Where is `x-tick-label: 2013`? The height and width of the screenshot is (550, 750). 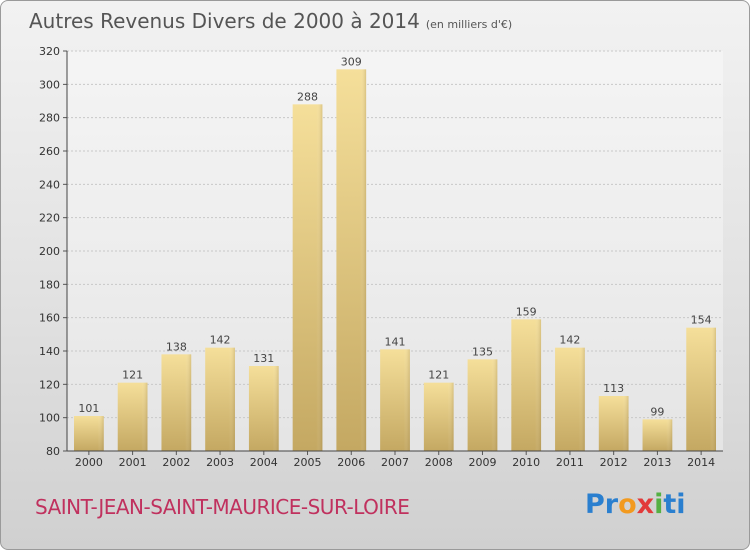
x-tick-label: 2013 is located at coordinates (657, 462).